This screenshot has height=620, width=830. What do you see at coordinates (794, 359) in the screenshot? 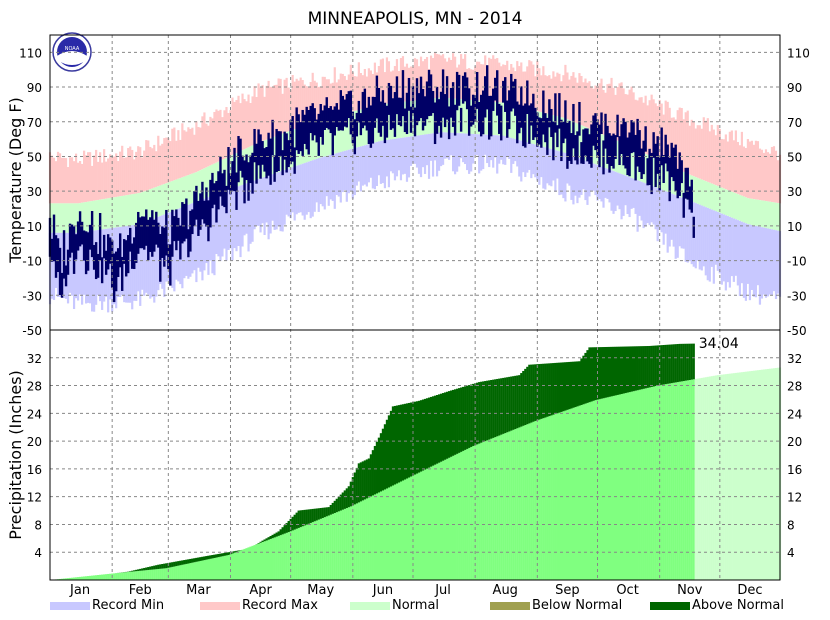
I see `precip-tick-label-right: 32` at bounding box center [794, 359].